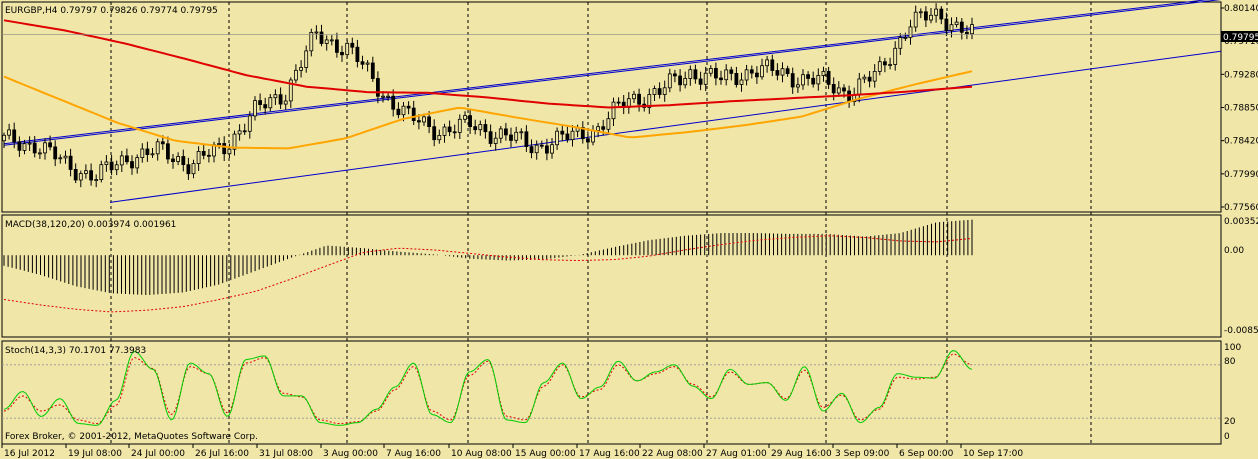 This screenshot has width=1258, height=459. Describe the element at coordinates (1234, 251) in the screenshot. I see `macd-axis-zero: 0.00` at that location.